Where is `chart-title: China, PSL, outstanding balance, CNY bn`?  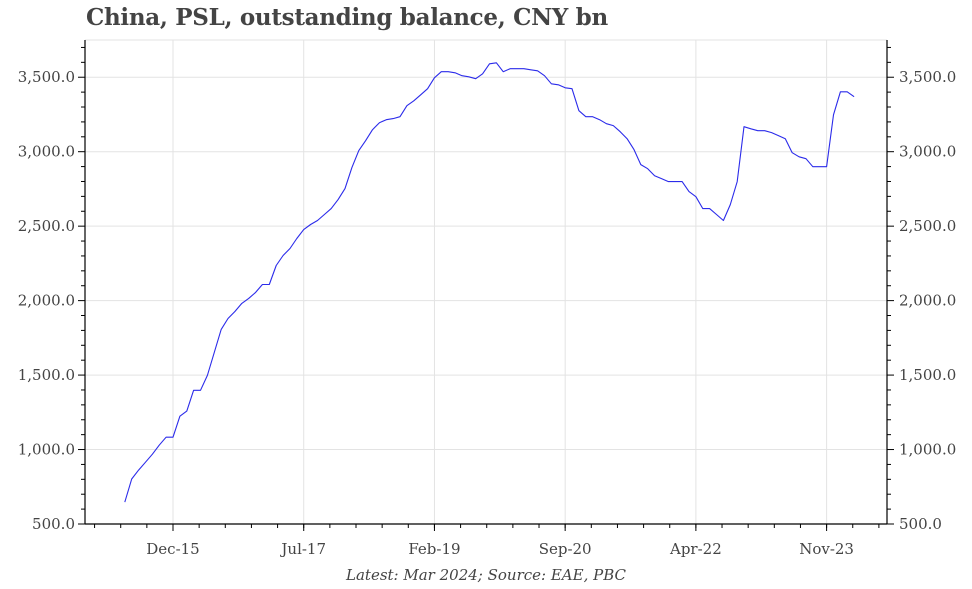
chart-title: China, PSL, outstanding balance, CNY bn is located at coordinates (347, 17).